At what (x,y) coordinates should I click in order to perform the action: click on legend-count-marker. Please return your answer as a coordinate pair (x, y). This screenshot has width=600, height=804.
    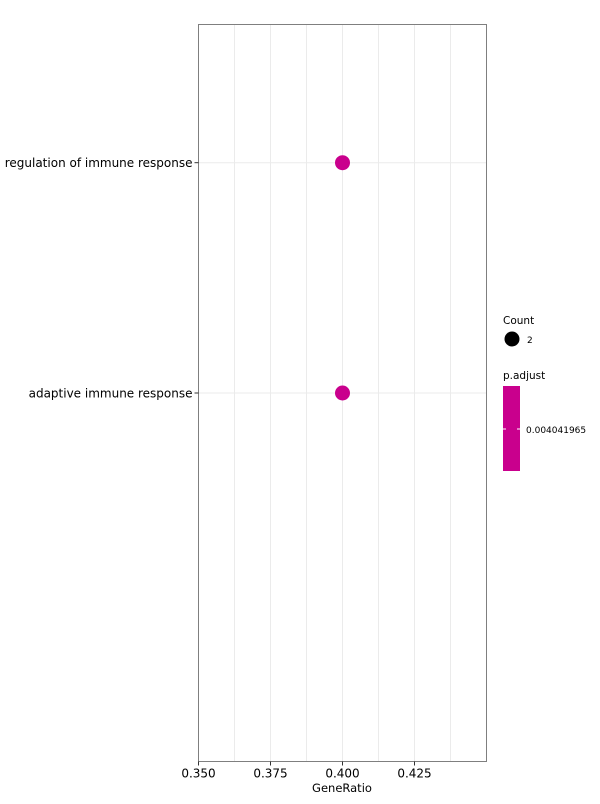
    Looking at the image, I should click on (512, 339).